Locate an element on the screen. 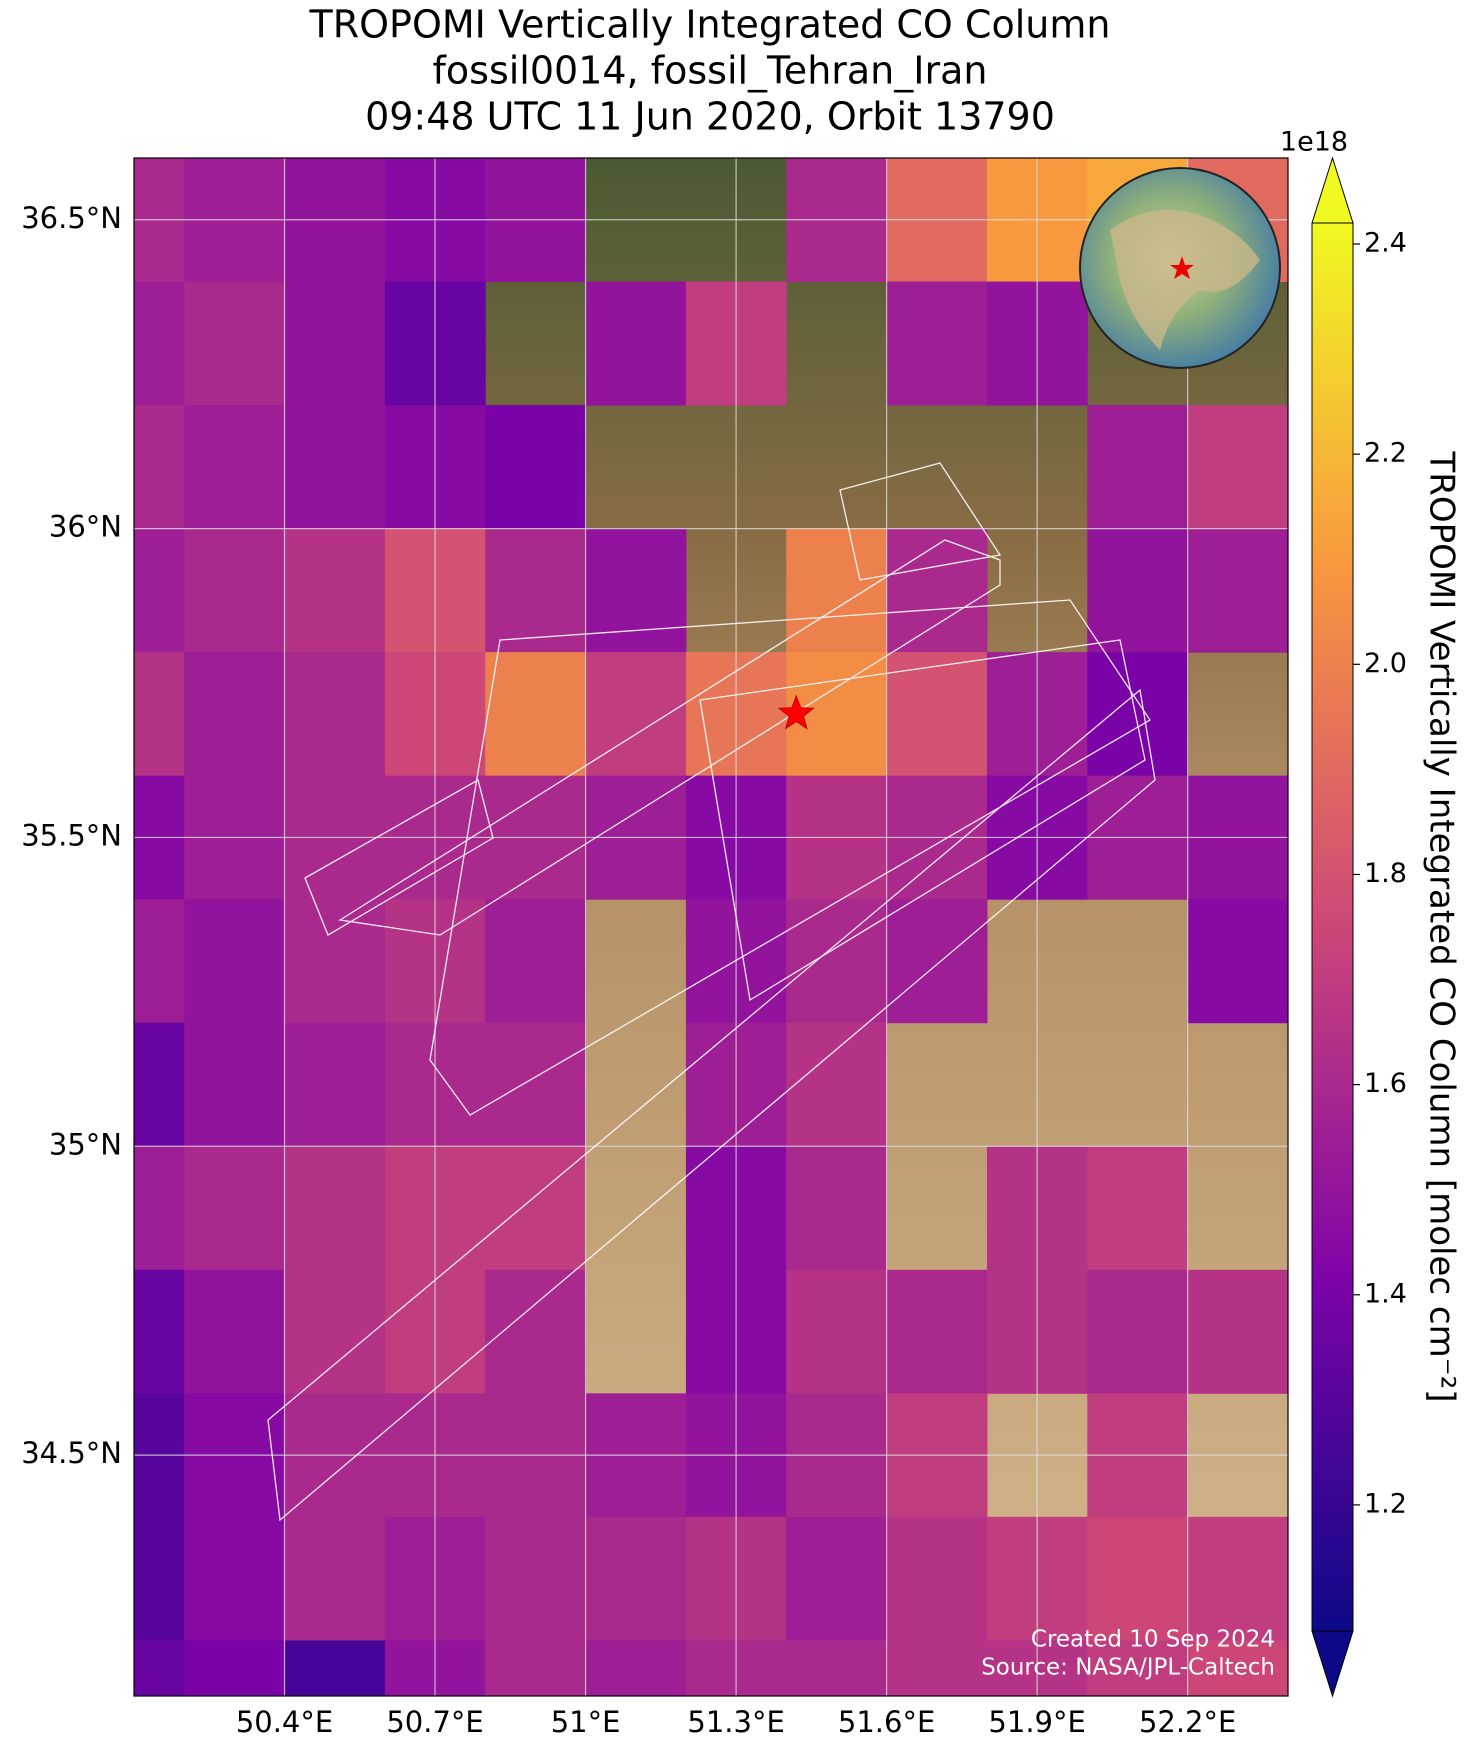 This screenshot has height=1748, width=1470. y-tick-label: 36.5°N is located at coordinates (71, 218).